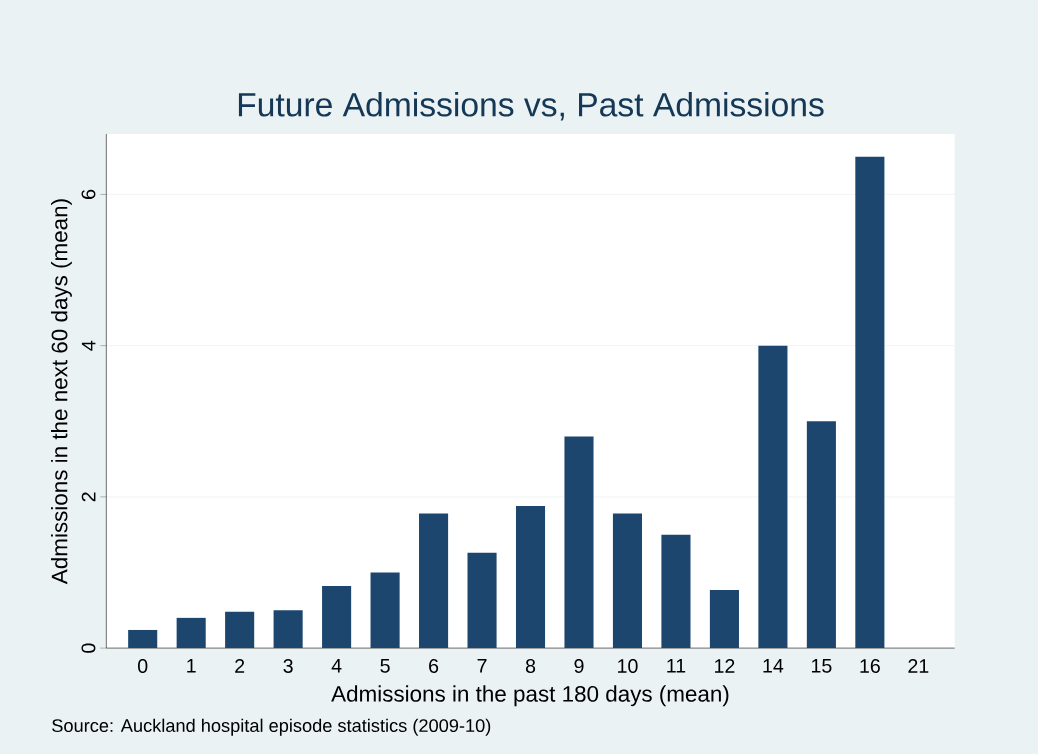 This screenshot has width=1038, height=754. What do you see at coordinates (88, 497) in the screenshot?
I see `y-tick-label: 2` at bounding box center [88, 497].